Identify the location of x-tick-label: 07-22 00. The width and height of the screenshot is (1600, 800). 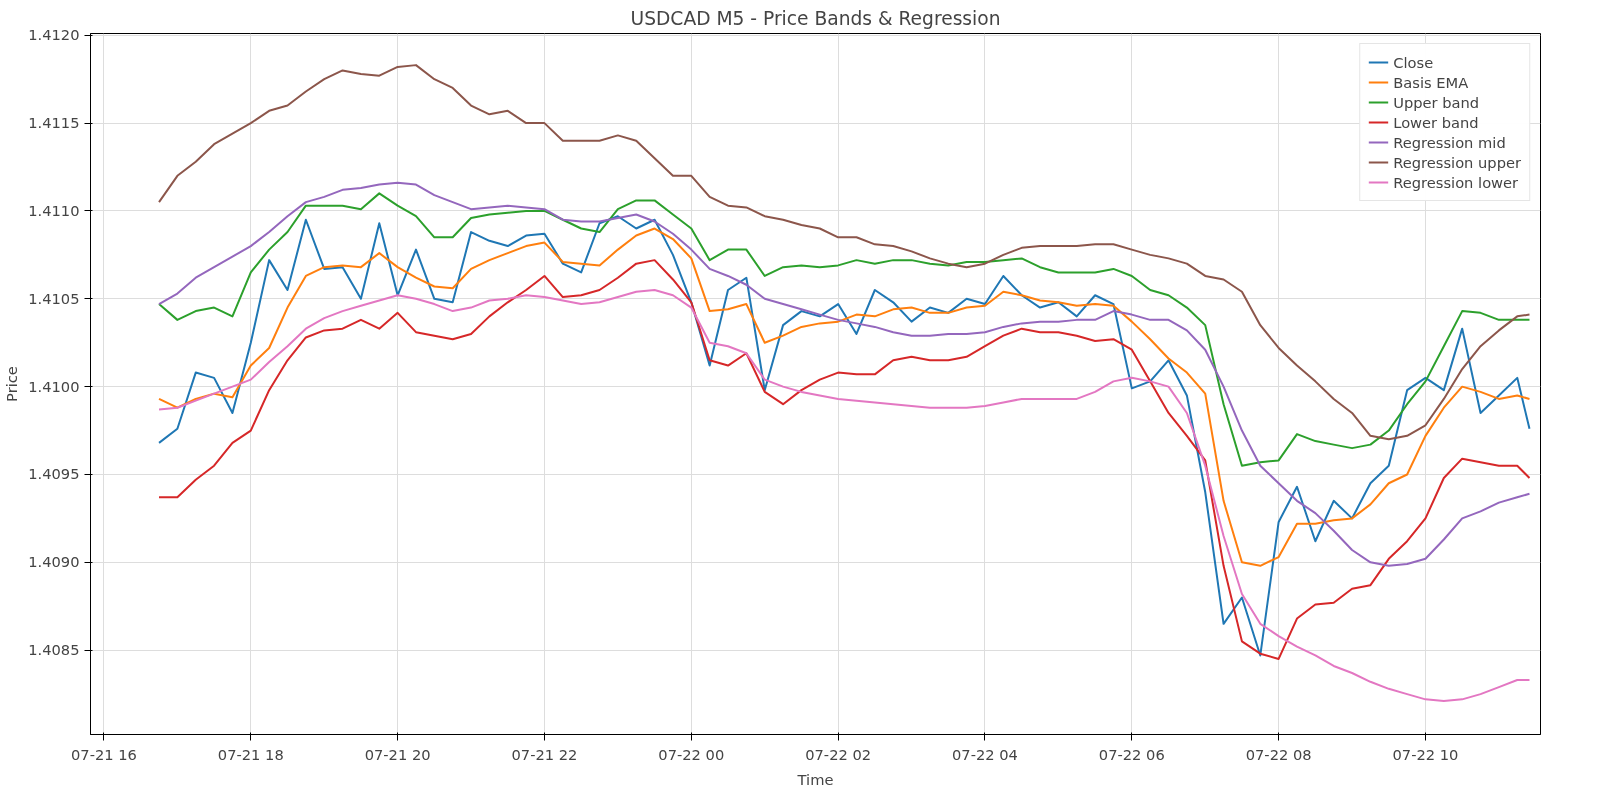
(691, 754).